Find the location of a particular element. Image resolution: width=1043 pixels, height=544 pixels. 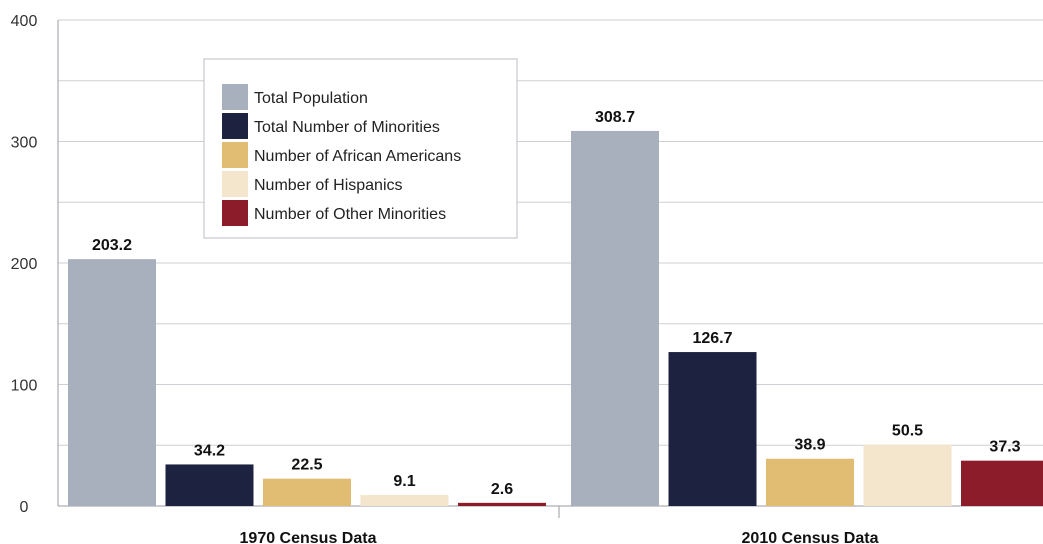

legend-label: Number of Other Minorities is located at coordinates (350, 214).